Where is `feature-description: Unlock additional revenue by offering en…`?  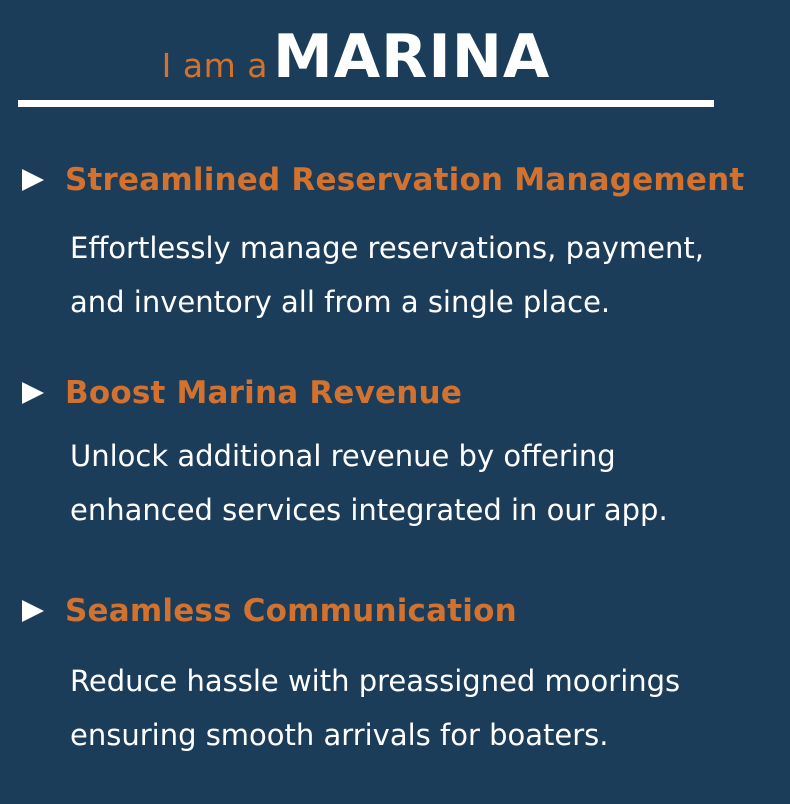 feature-description: Unlock additional revenue by offering en… is located at coordinates (420, 483).